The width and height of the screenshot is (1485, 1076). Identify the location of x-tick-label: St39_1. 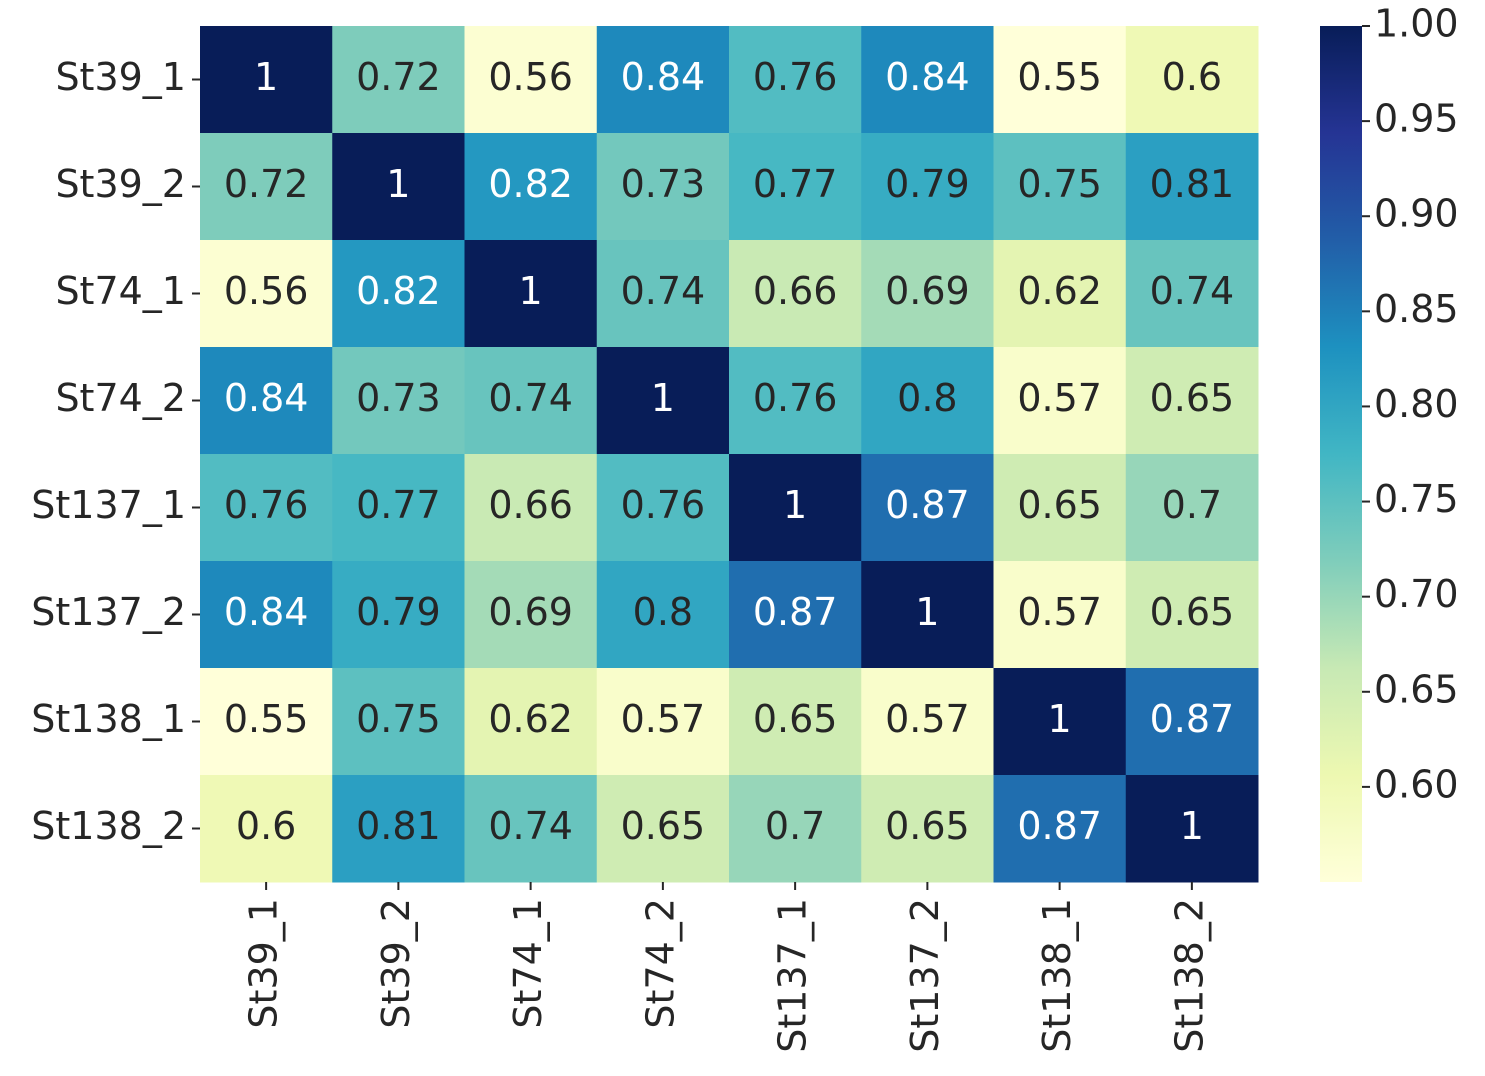
(264, 963).